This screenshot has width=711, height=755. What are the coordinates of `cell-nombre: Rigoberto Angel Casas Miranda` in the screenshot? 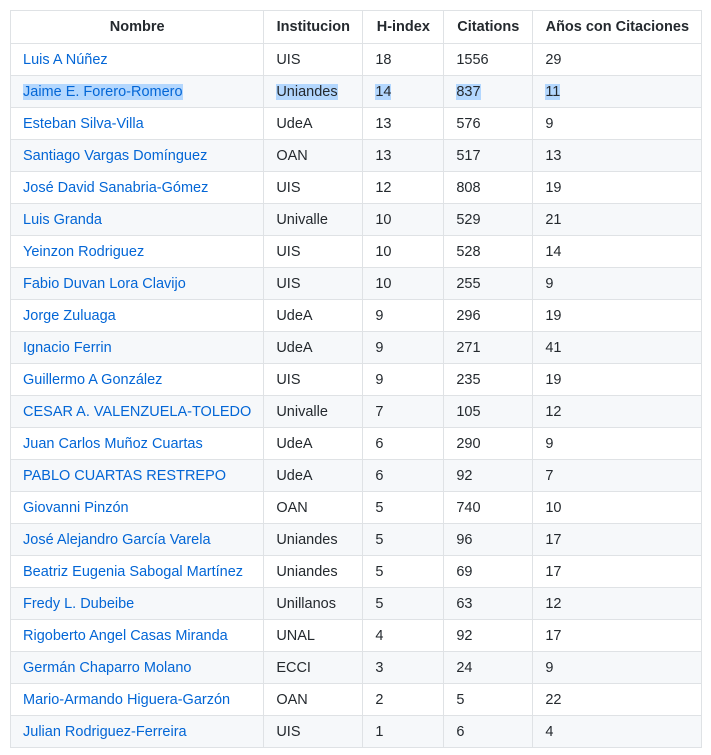 It's located at (137, 635).